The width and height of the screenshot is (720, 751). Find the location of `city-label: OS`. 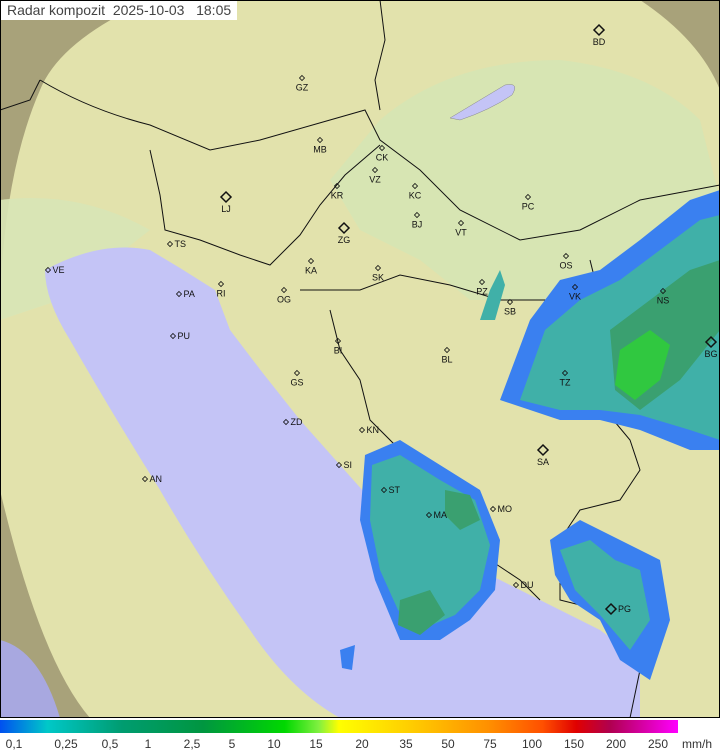

city-label: OS is located at coordinates (565, 266).